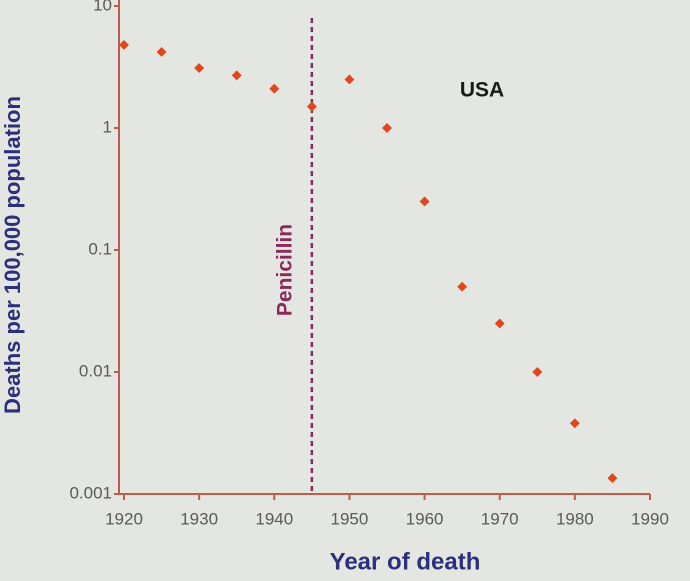 The image size is (690, 581). Describe the element at coordinates (650, 518) in the screenshot. I see `x-tick-label: 1990` at that location.